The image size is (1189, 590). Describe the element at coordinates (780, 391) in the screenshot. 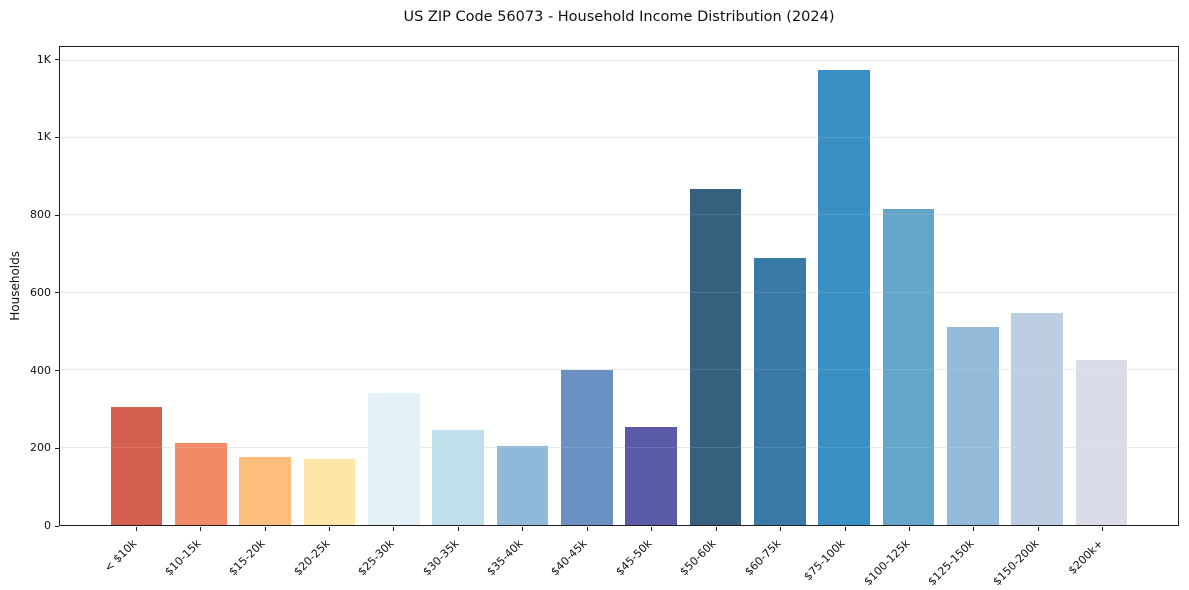

I see `bar-60-75k` at that location.